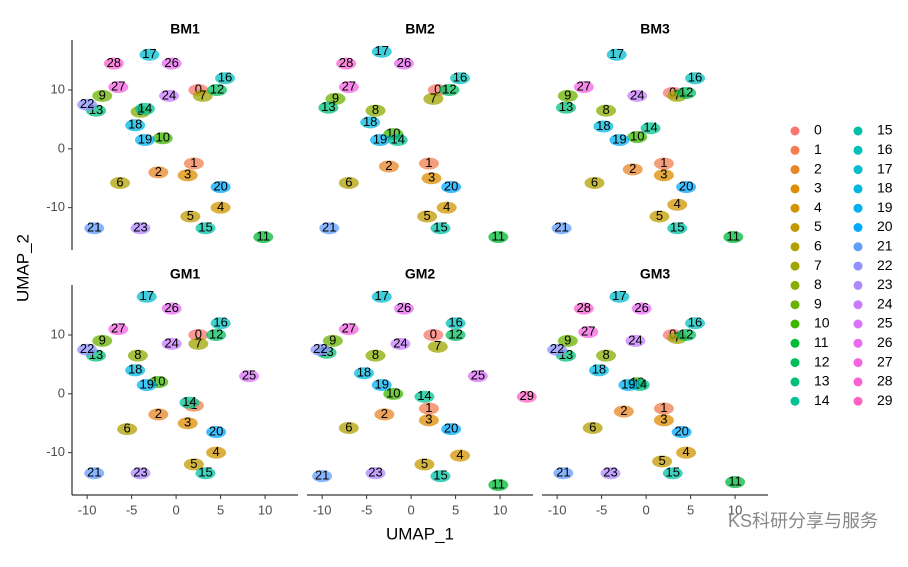  What do you see at coordinates (185, 274) in the screenshot?
I see `panel-title: GM1` at bounding box center [185, 274].